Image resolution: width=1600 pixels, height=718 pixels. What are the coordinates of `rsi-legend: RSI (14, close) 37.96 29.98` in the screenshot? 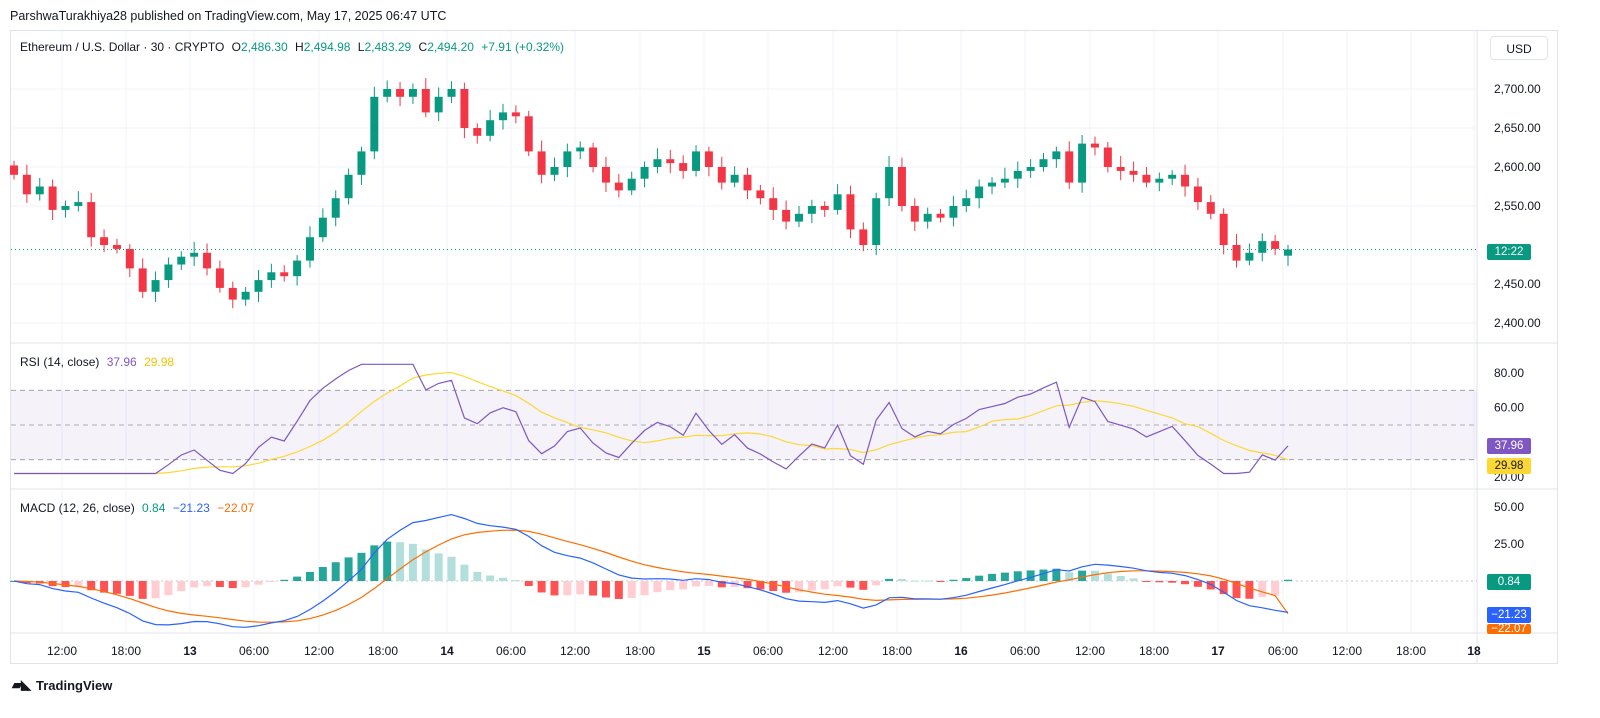 It's located at (99, 362).